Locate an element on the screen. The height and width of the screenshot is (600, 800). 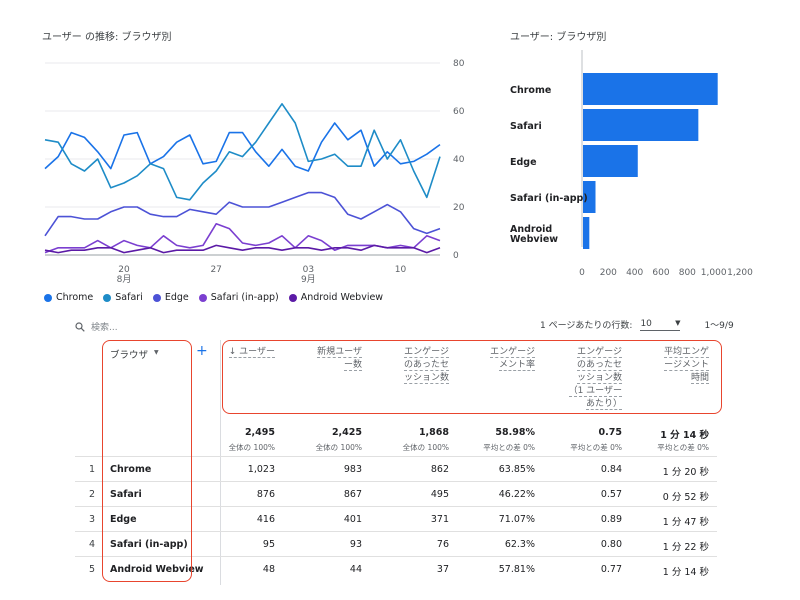
metric-header-line: （1 ユーザー is located at coordinates (595, 391).